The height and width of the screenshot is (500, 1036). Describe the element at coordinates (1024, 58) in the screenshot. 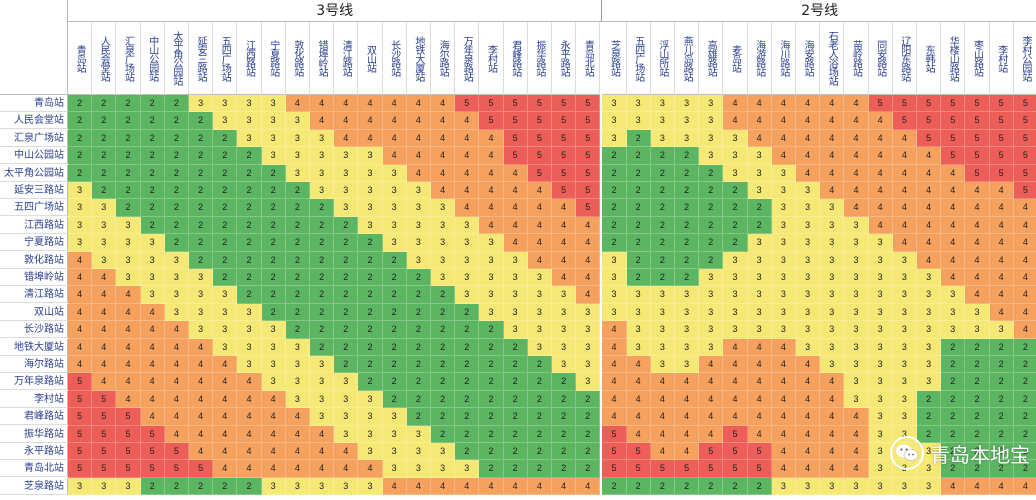

I see `column-label: 李村公园站` at that location.